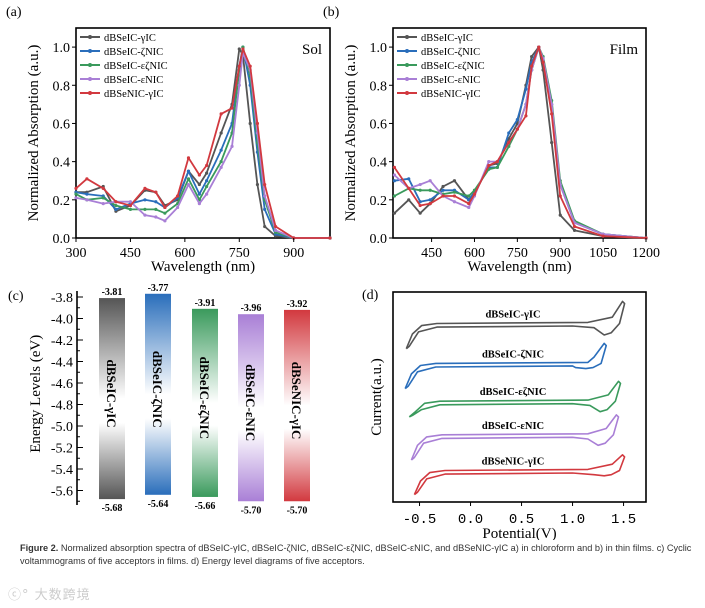 This screenshot has height=608, width=705. Describe the element at coordinates (474, 253) in the screenshot. I see `x-tick-label: 600` at that location.